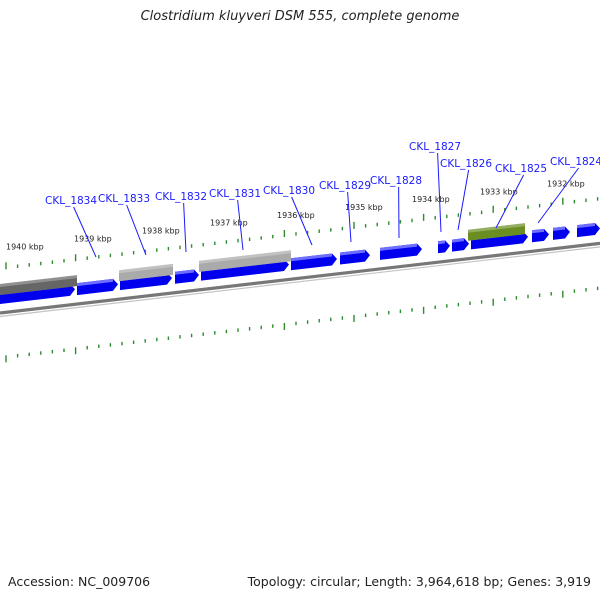 This screenshot has width=600, height=600. Describe the element at coordinates (235, 194) in the screenshot. I see `gene-label: CKL_1831` at that location.